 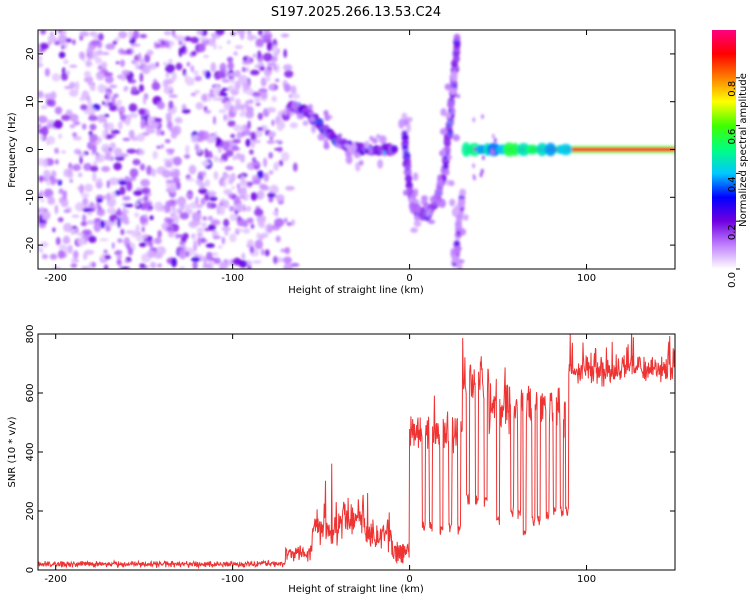 I want to click on spectrogram-y-tick-label: 0, so click(x=30, y=149).